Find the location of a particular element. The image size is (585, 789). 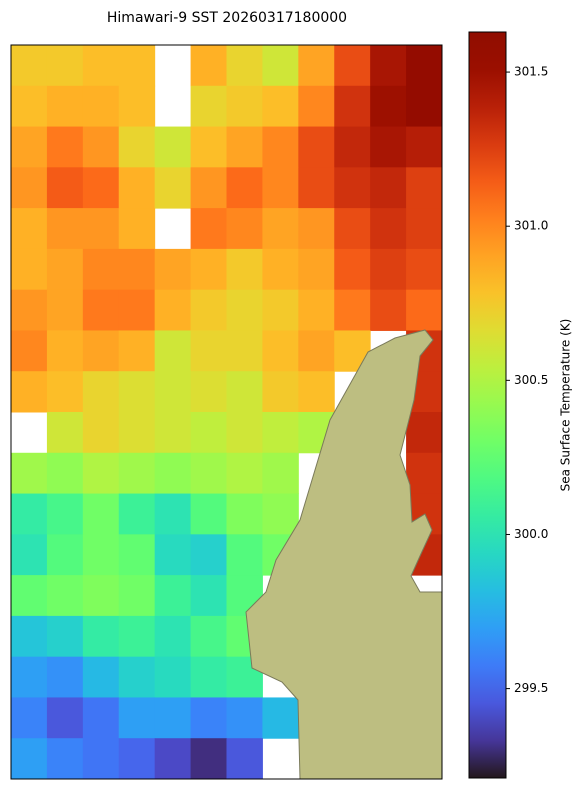

colorbar-label: Sea Surface Temperature (K) is located at coordinates (566, 405).